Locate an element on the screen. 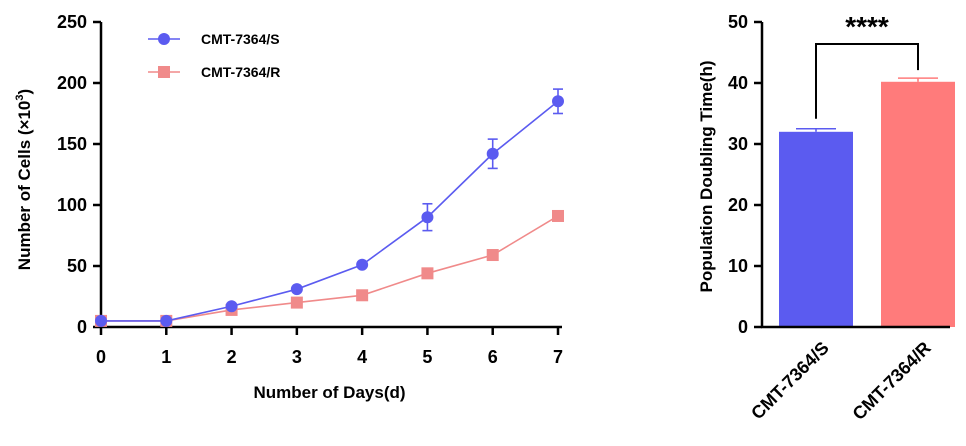 Image resolution: width=966 pixels, height=446 pixels. legend-label: CMT-7364/S is located at coordinates (240, 39).